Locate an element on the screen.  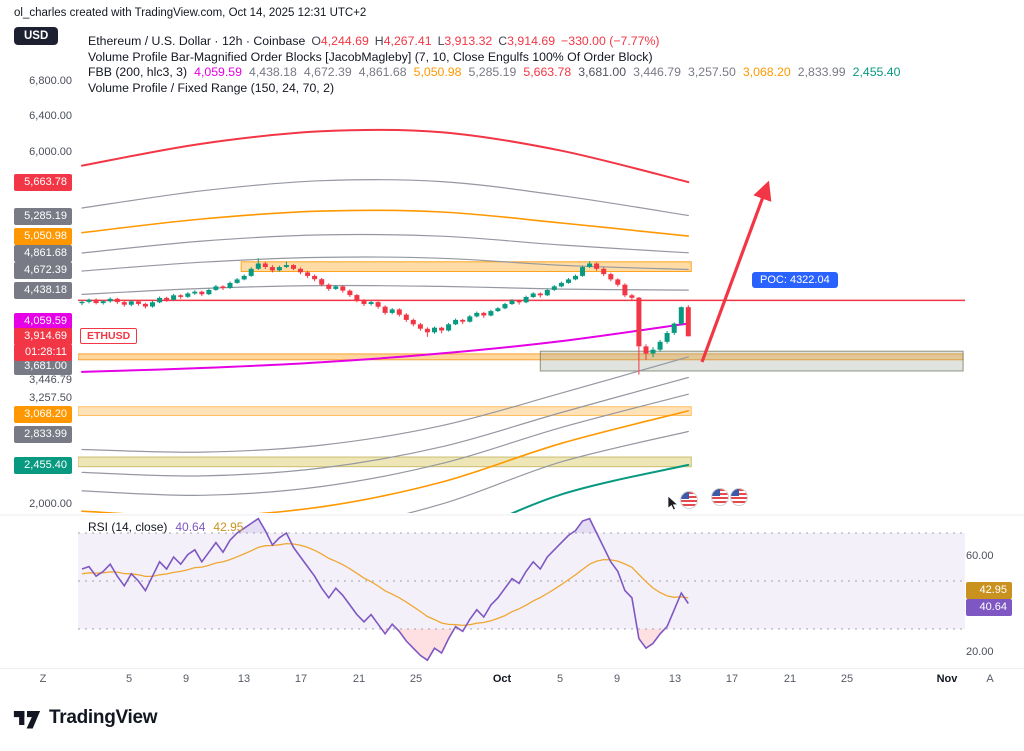
price-axis-label: 4,059.59 is located at coordinates (38, 321).